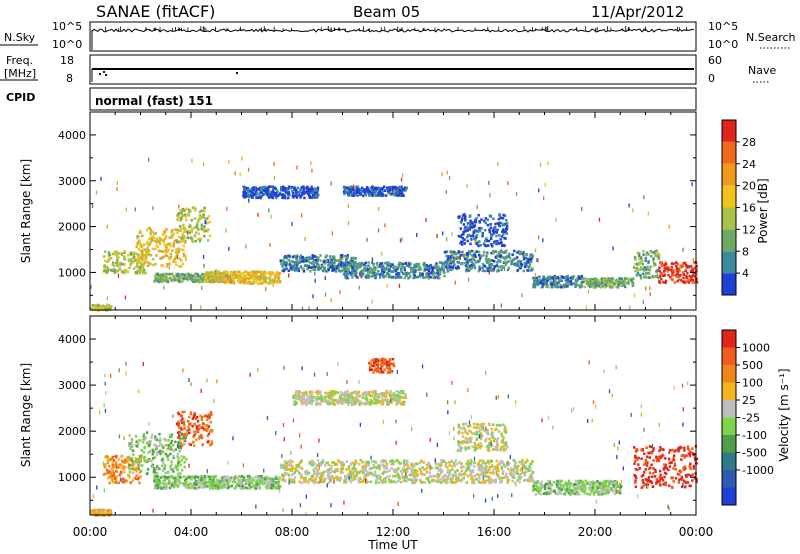 Image resolution: width=800 pixels, height=554 pixels. I want to click on station-title: SANAE (fitACF), so click(155, 11).